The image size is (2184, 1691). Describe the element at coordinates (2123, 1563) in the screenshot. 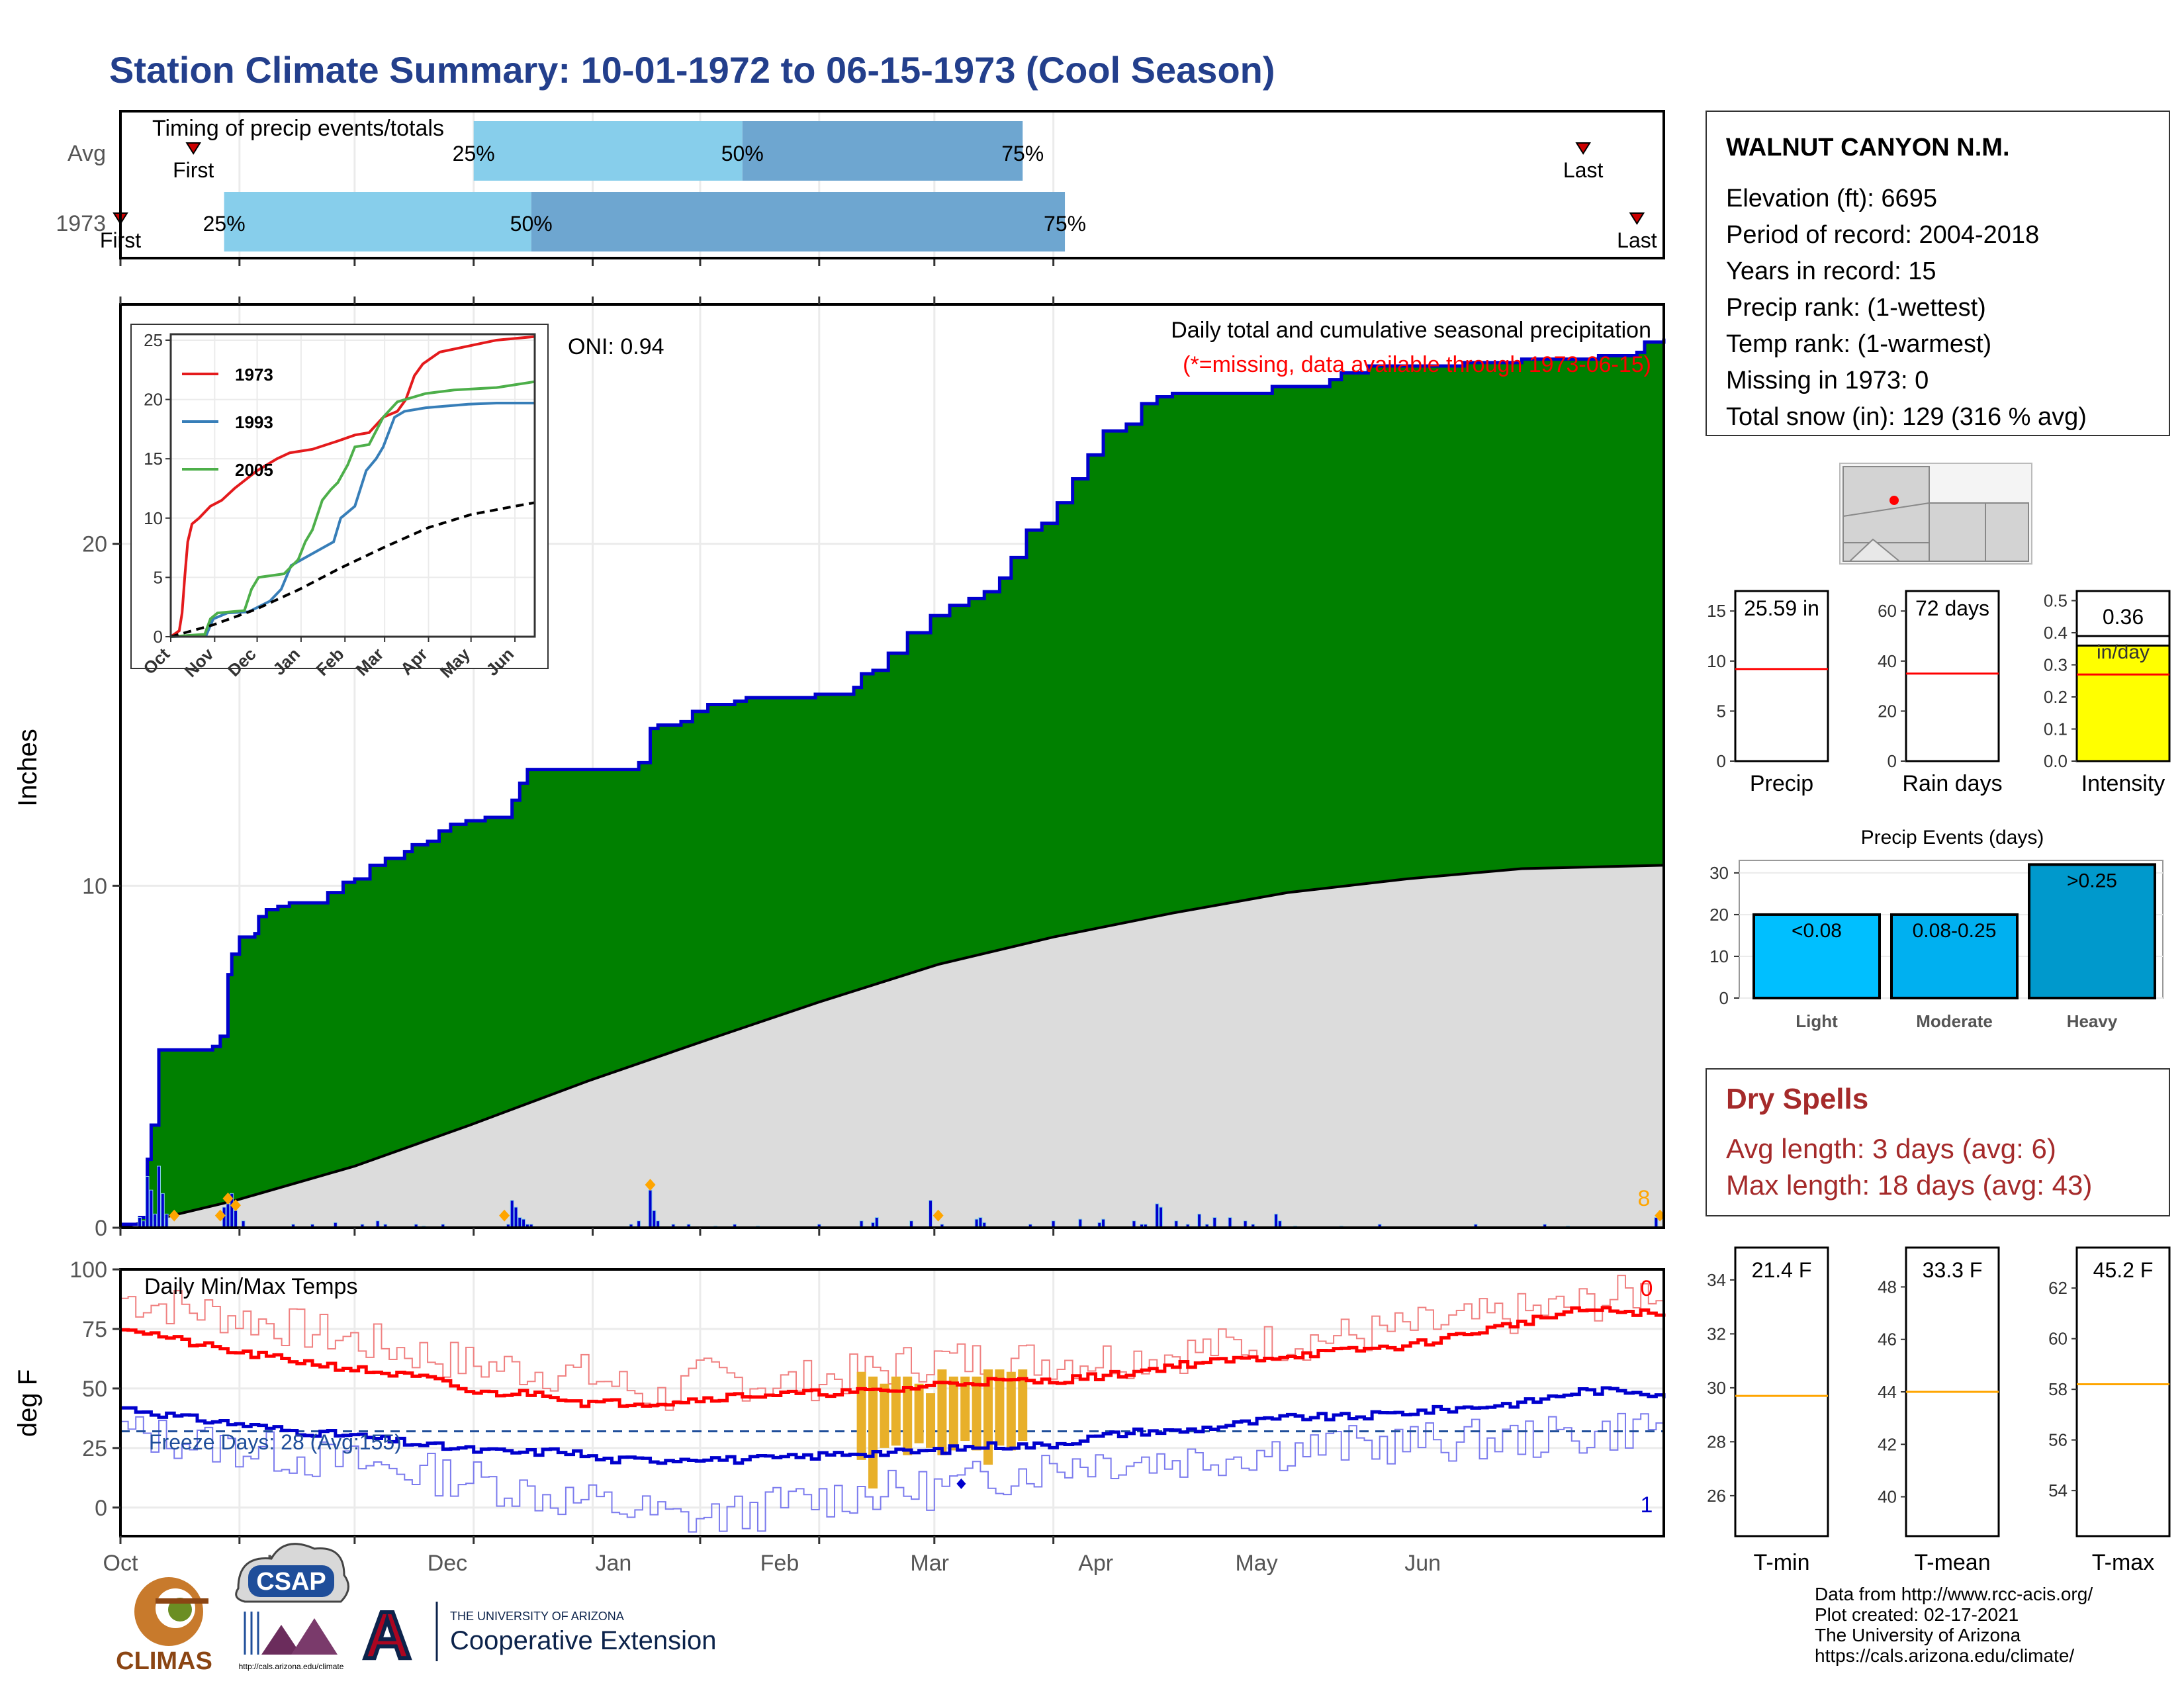

I see `temp-summary-label: T-max` at that location.